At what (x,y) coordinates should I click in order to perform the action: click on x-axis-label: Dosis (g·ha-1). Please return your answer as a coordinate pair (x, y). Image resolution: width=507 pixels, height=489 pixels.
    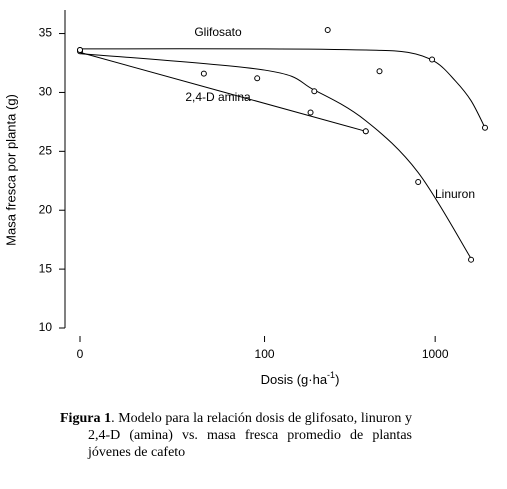
    Looking at the image, I should click on (300, 378).